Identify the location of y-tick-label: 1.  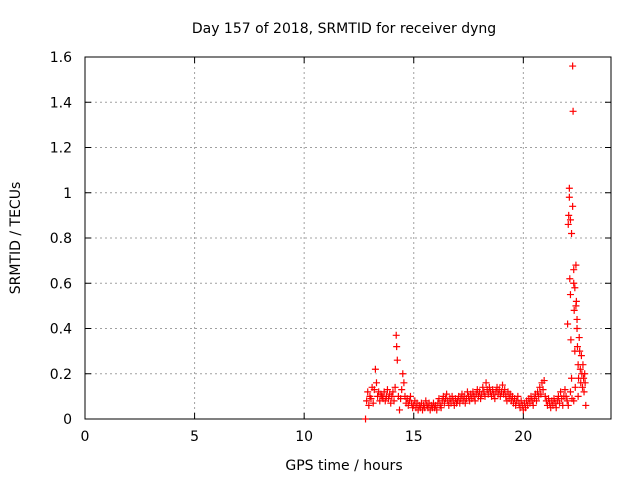
(67, 194).